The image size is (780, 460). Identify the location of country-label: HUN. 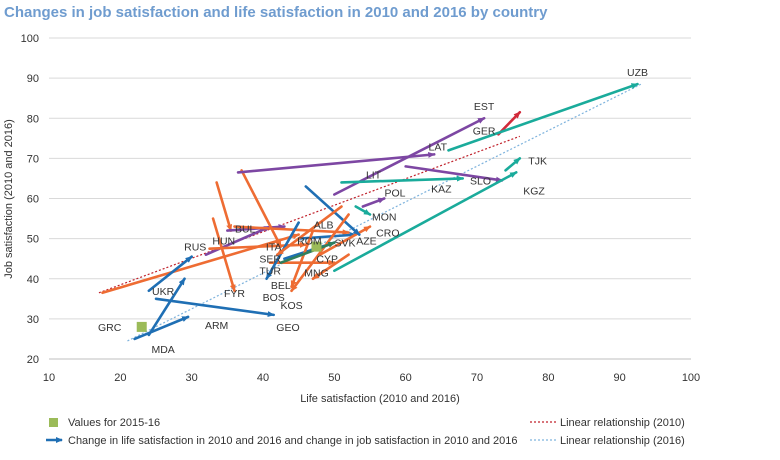
(223, 242).